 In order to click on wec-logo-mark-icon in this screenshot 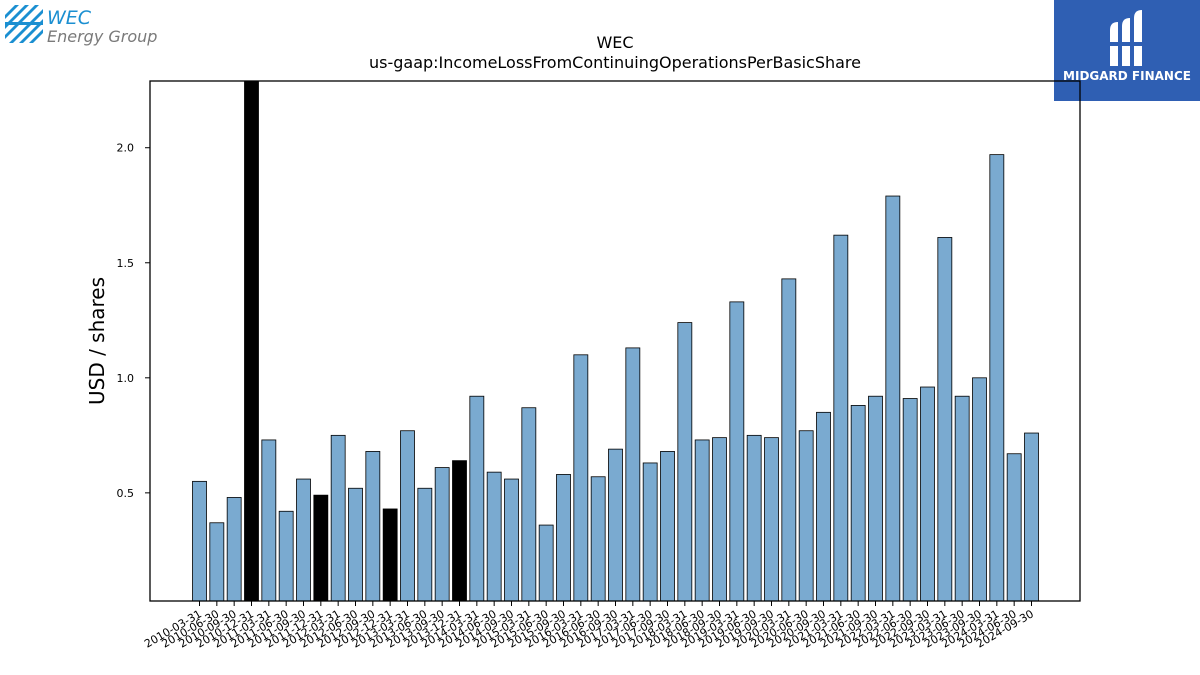, I will do `click(24, 24)`.